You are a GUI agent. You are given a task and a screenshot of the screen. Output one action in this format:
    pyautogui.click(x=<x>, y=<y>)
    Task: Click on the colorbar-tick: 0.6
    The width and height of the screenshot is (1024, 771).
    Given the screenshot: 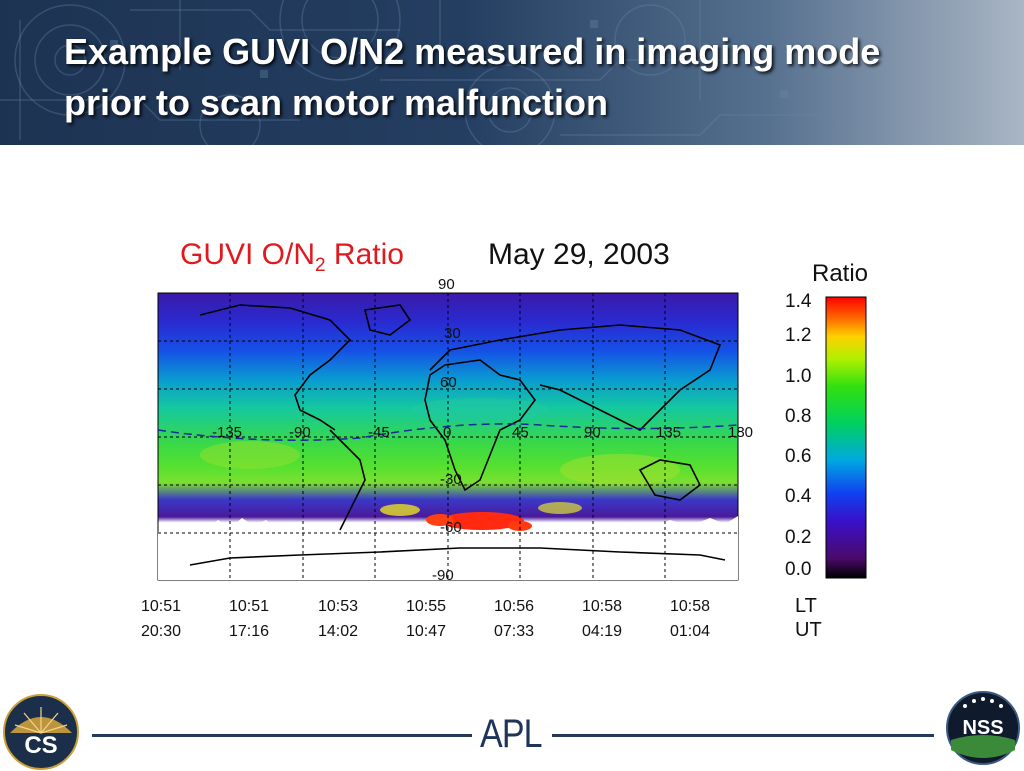 What is the action you would take?
    pyautogui.click(x=798, y=456)
    